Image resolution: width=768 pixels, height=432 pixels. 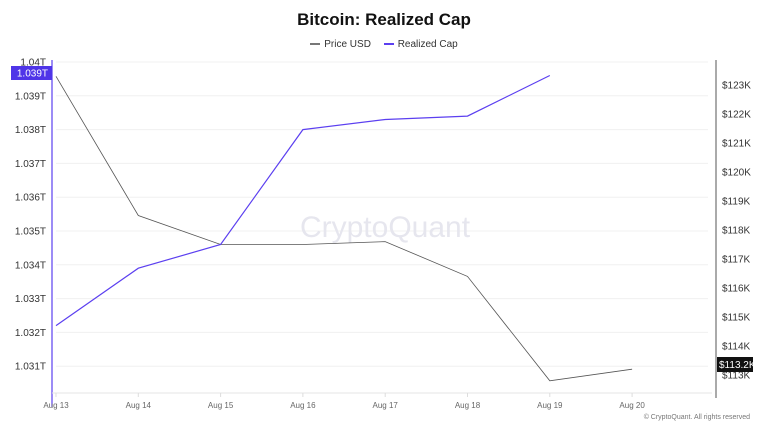 What do you see at coordinates (30, 96) in the screenshot?
I see `left-axis-tick: 1.039T` at bounding box center [30, 96].